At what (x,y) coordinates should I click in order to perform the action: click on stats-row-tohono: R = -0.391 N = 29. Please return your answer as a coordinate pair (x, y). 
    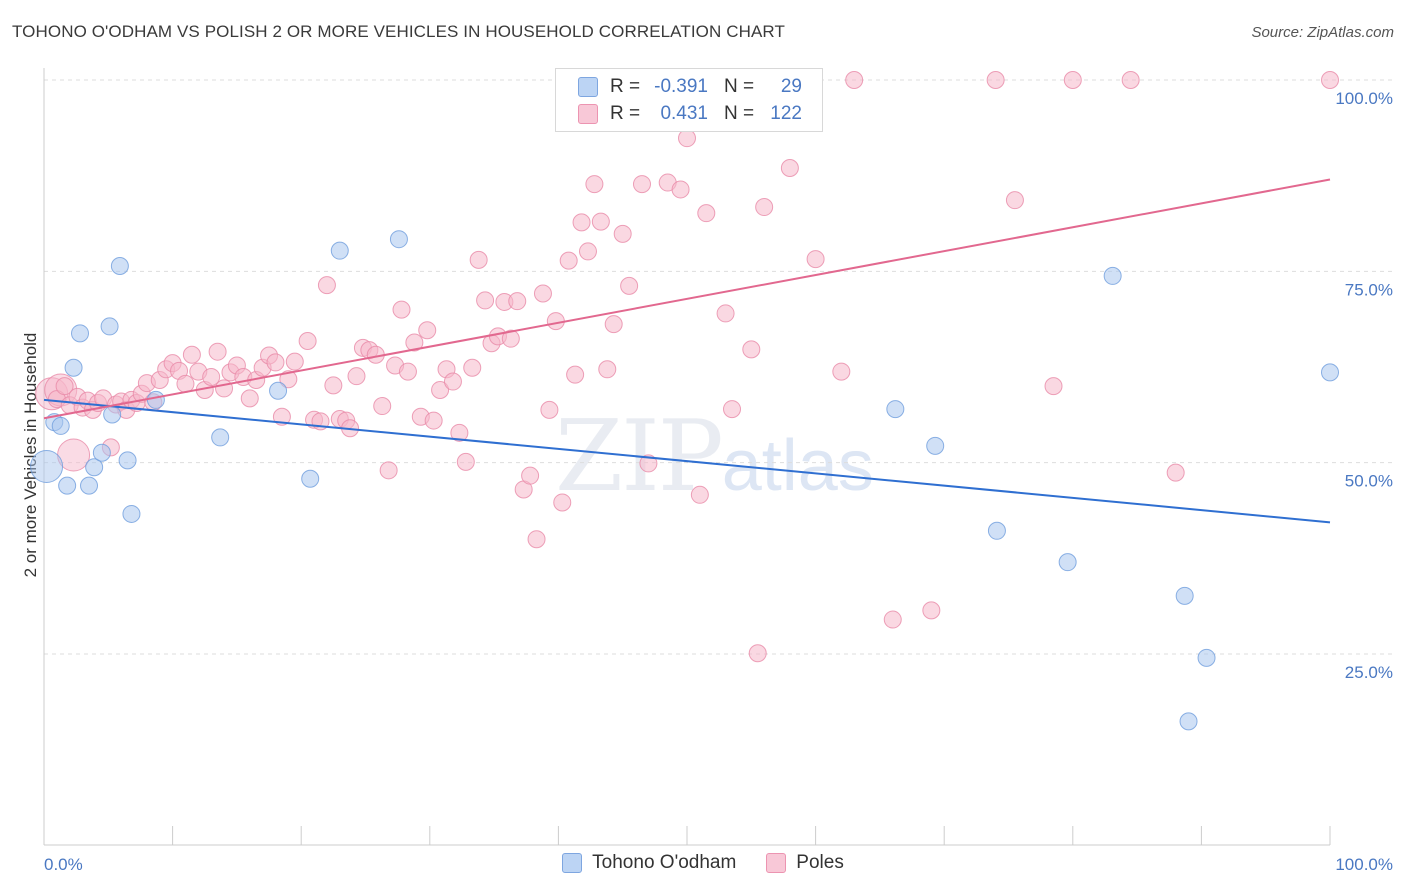
    Looking at the image, I should click on (690, 87).